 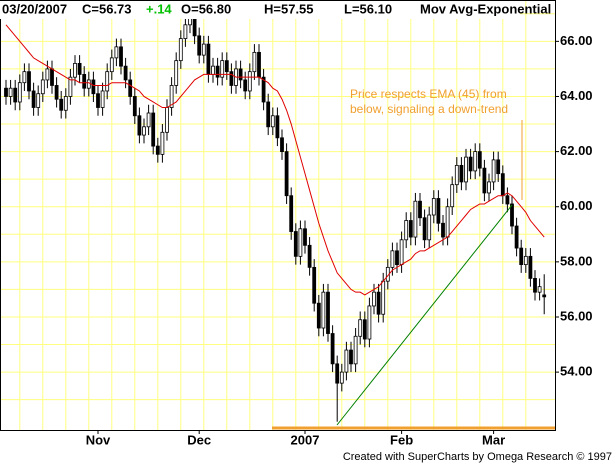 What do you see at coordinates (260, 10) in the screenshot?
I see `header-bg` at bounding box center [260, 10].